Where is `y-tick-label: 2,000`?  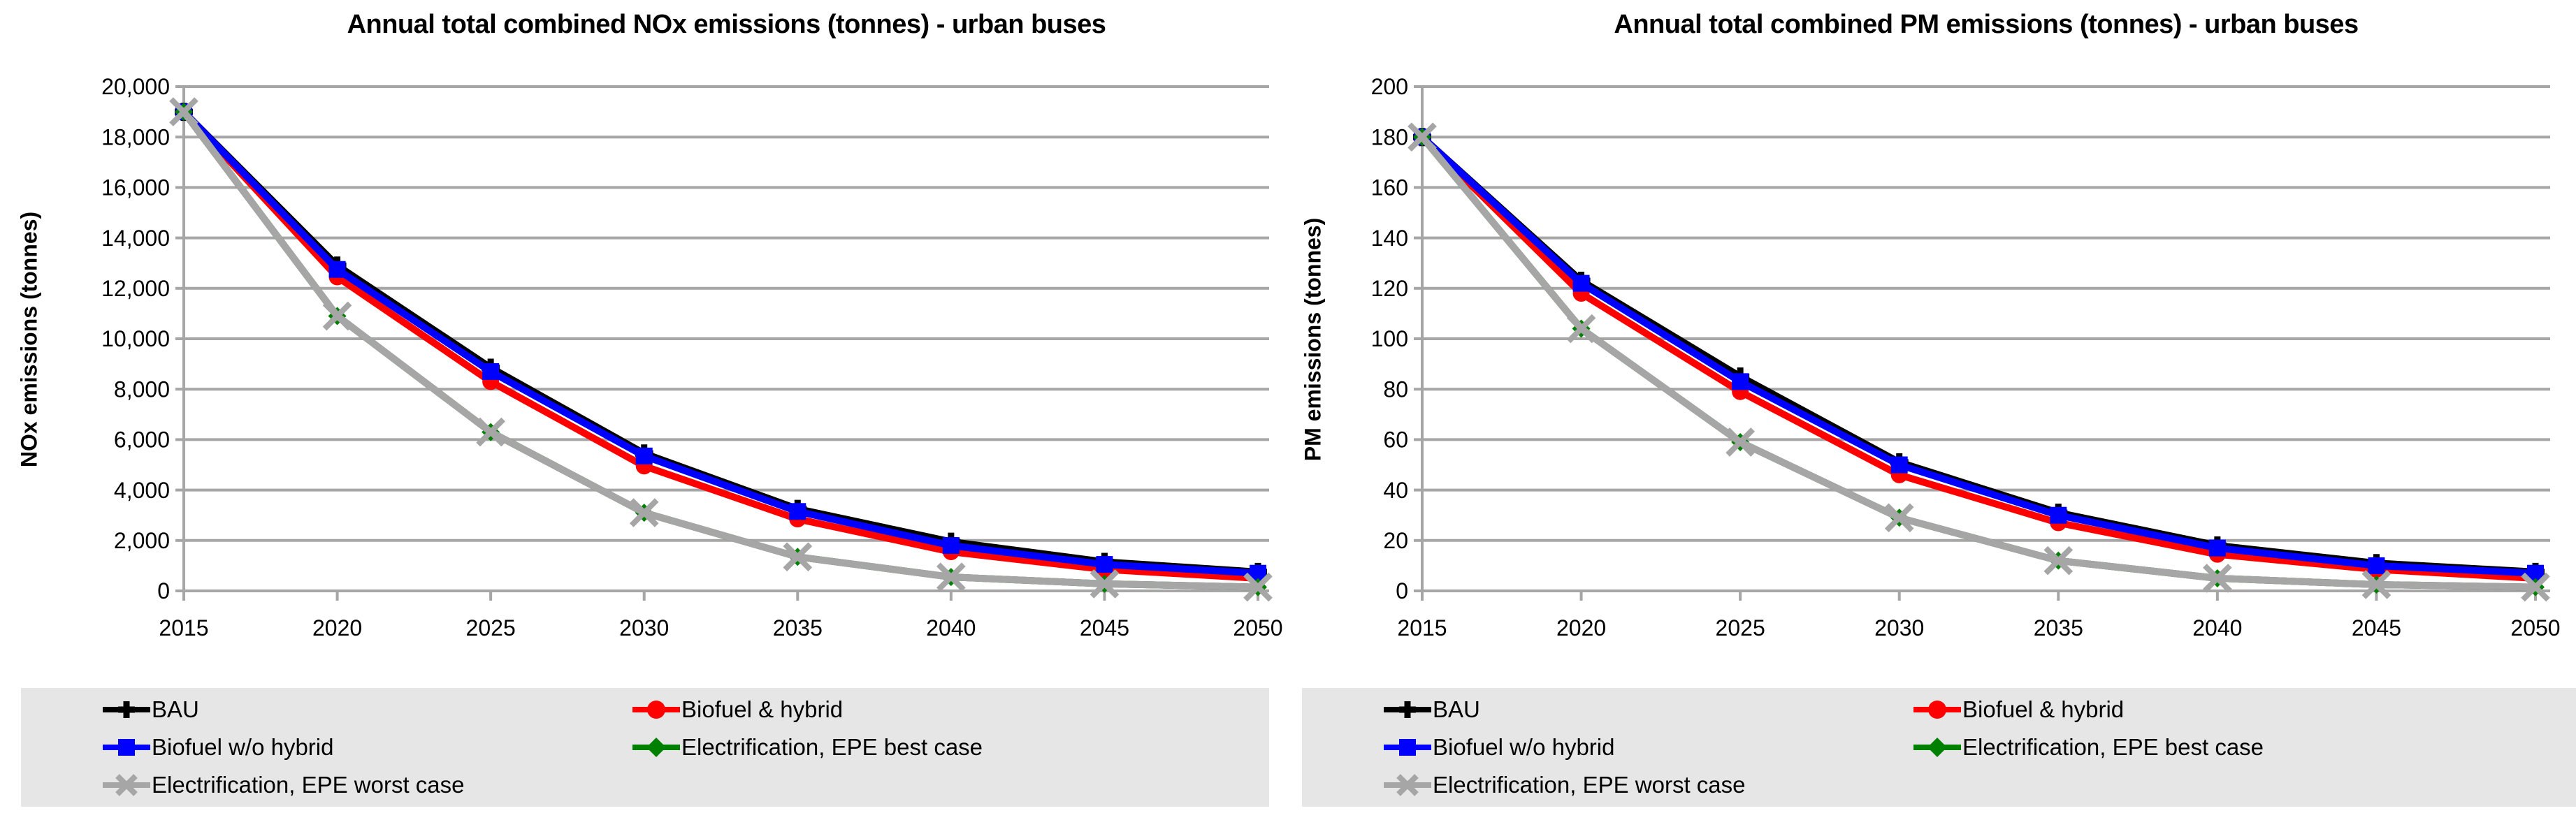 y-tick-label: 2,000 is located at coordinates (142, 540).